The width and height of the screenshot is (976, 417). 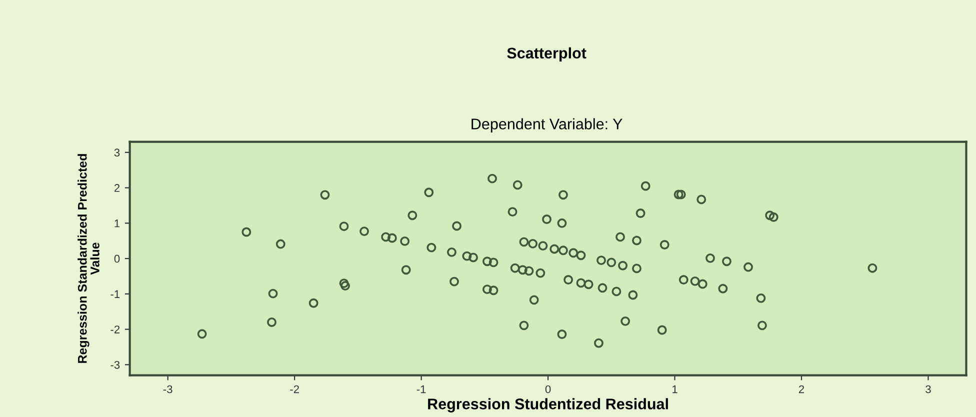 I want to click on x-tick-label: -1, so click(x=421, y=389).